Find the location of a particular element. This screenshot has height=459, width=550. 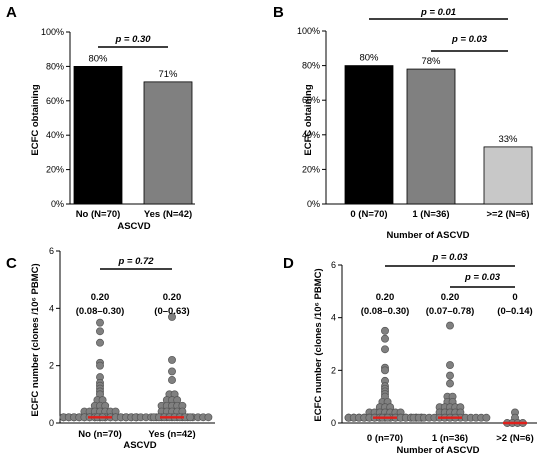

panel-a-p-value: p = 0.30 is located at coordinates (132, 39).